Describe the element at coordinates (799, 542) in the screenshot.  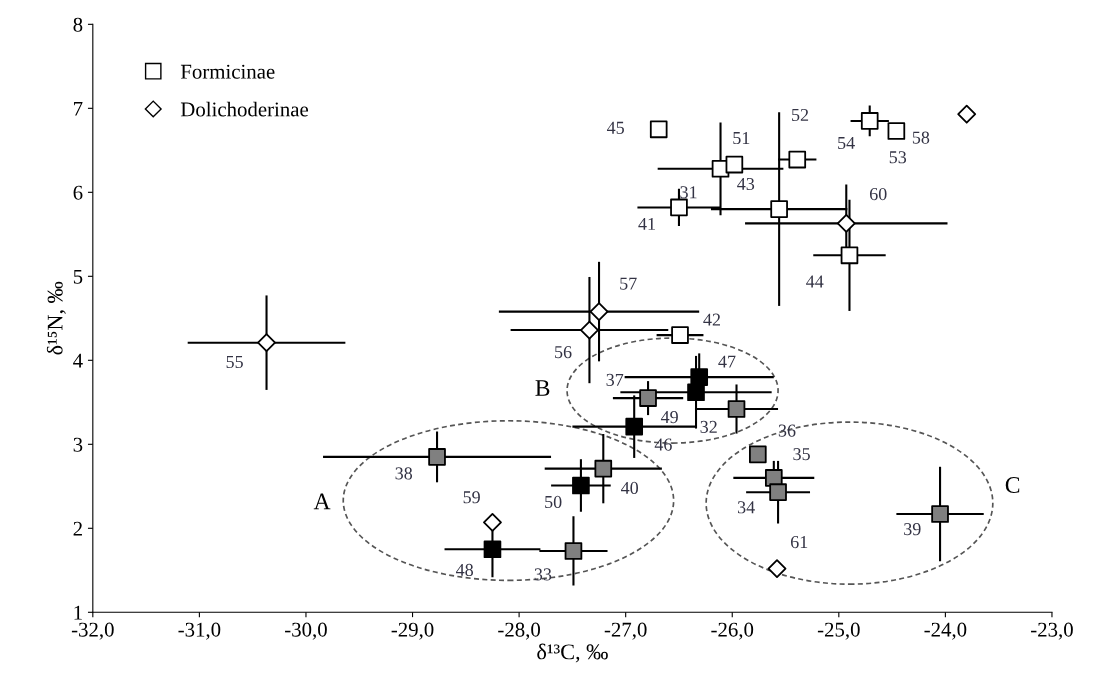
I see `annotation: 61` at that location.